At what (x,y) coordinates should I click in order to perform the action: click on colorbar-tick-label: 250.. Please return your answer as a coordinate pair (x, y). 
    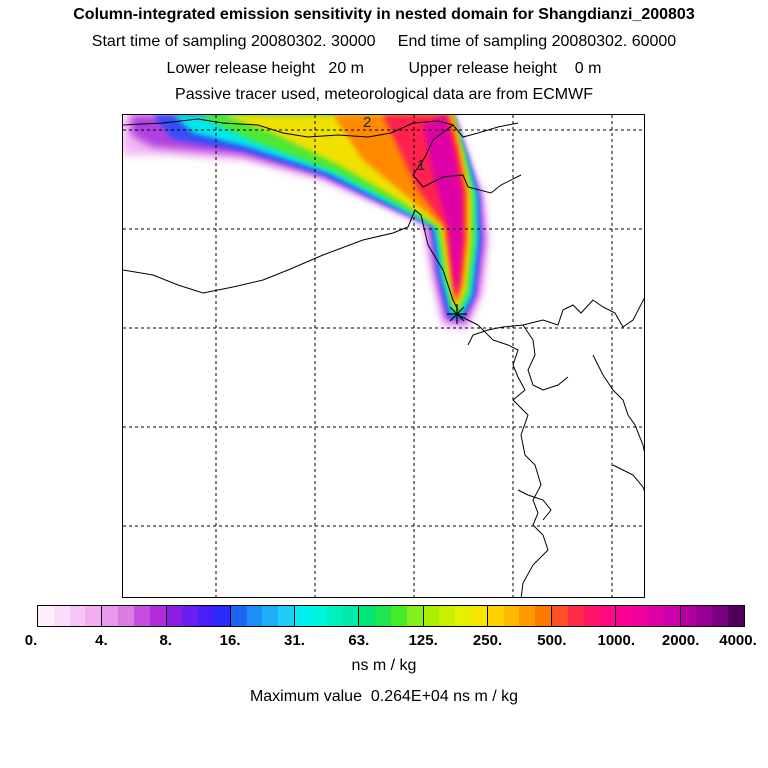
    Looking at the image, I should click on (487, 640).